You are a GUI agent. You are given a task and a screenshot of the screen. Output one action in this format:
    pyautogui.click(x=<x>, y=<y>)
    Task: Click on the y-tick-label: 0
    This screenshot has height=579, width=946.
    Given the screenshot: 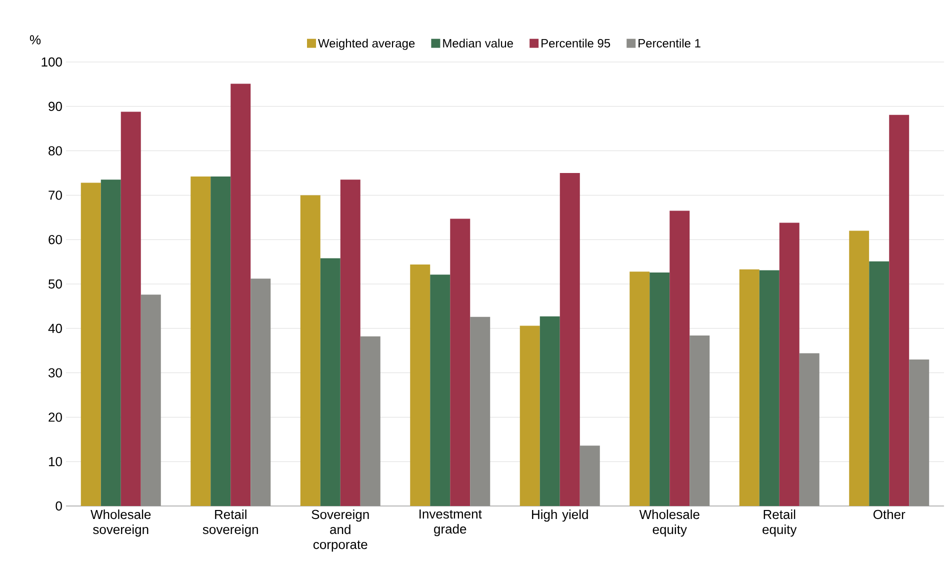 What is the action you would take?
    pyautogui.click(x=59, y=506)
    